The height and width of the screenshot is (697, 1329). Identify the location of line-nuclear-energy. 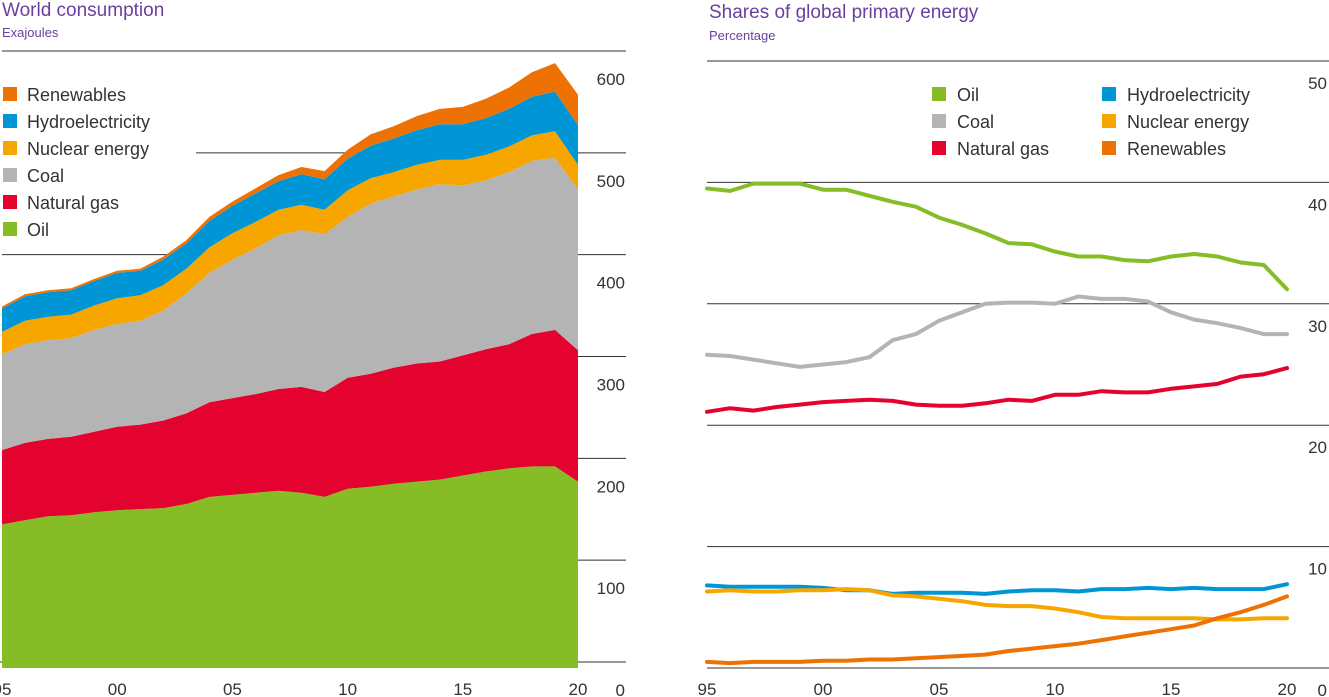
(997, 604).